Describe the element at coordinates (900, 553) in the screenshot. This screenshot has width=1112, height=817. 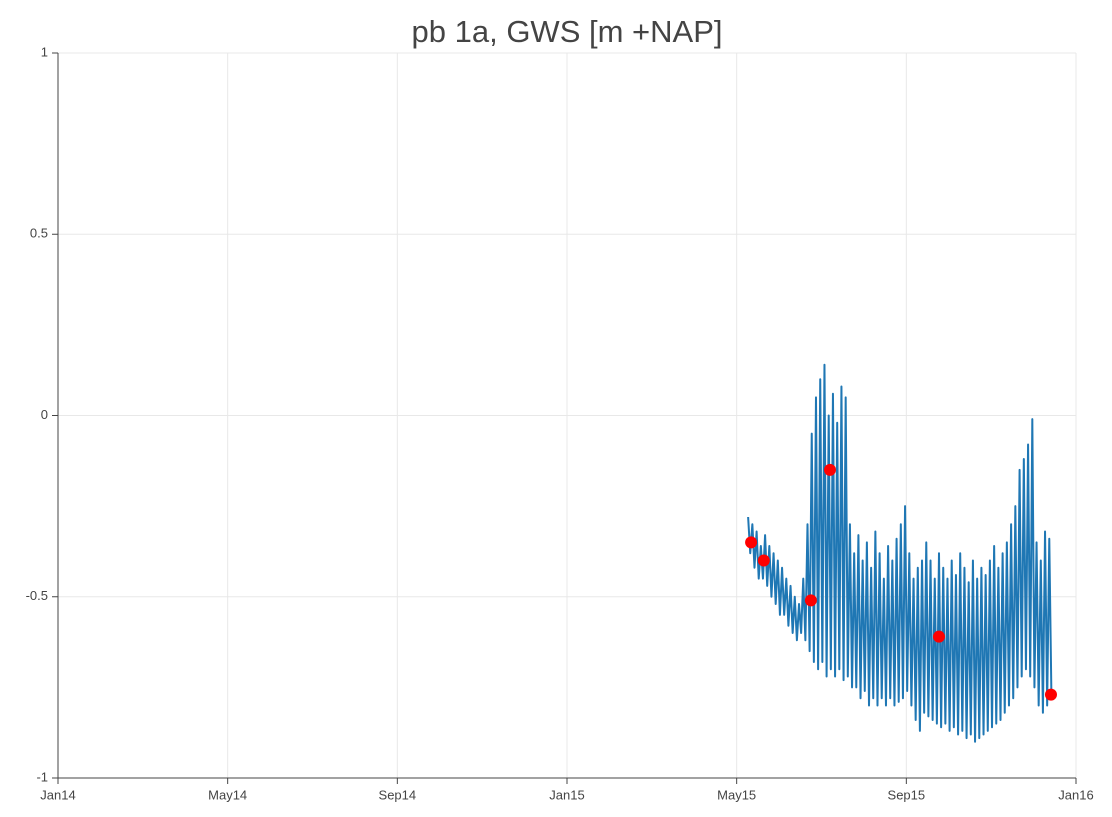
I see `series-line` at that location.